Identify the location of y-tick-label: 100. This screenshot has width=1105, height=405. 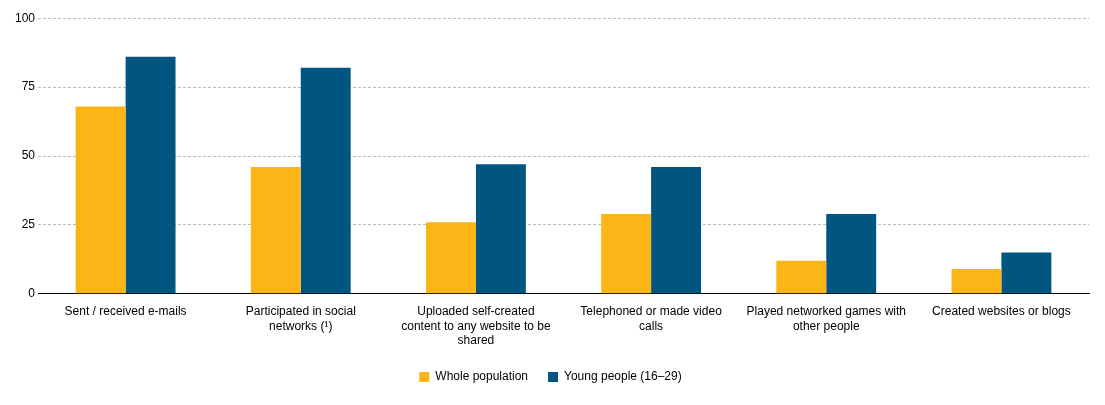
(25, 17).